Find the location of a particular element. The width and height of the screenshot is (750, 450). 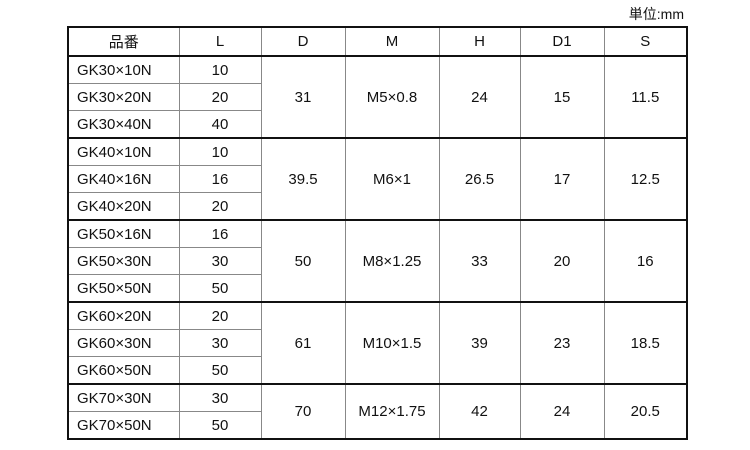

cell-m: M12×1.75 is located at coordinates (392, 411).